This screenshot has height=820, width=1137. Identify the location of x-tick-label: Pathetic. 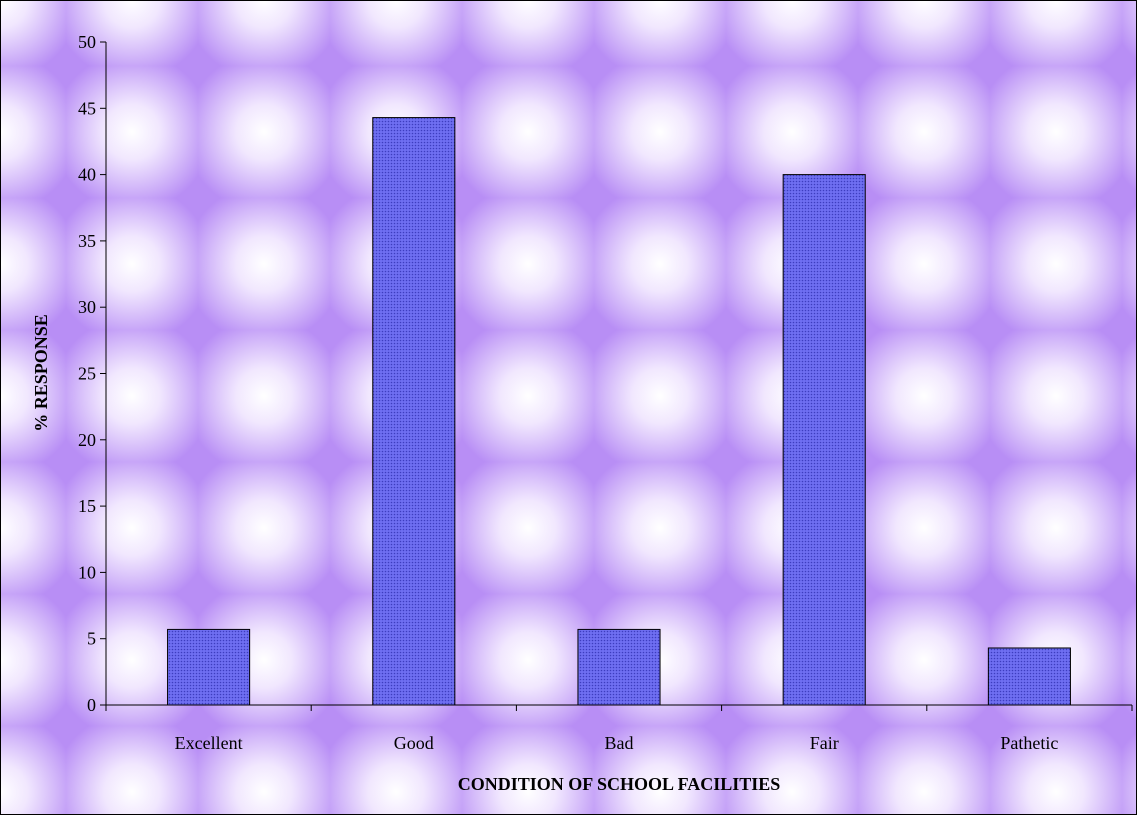
(1029, 743).